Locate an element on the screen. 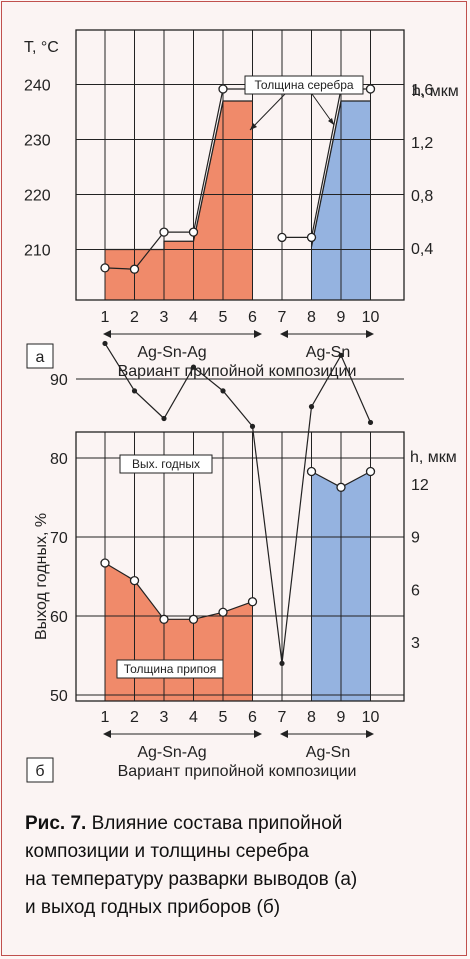 This screenshot has height=959, width=470. panel-label-a: а is located at coordinates (40, 357).